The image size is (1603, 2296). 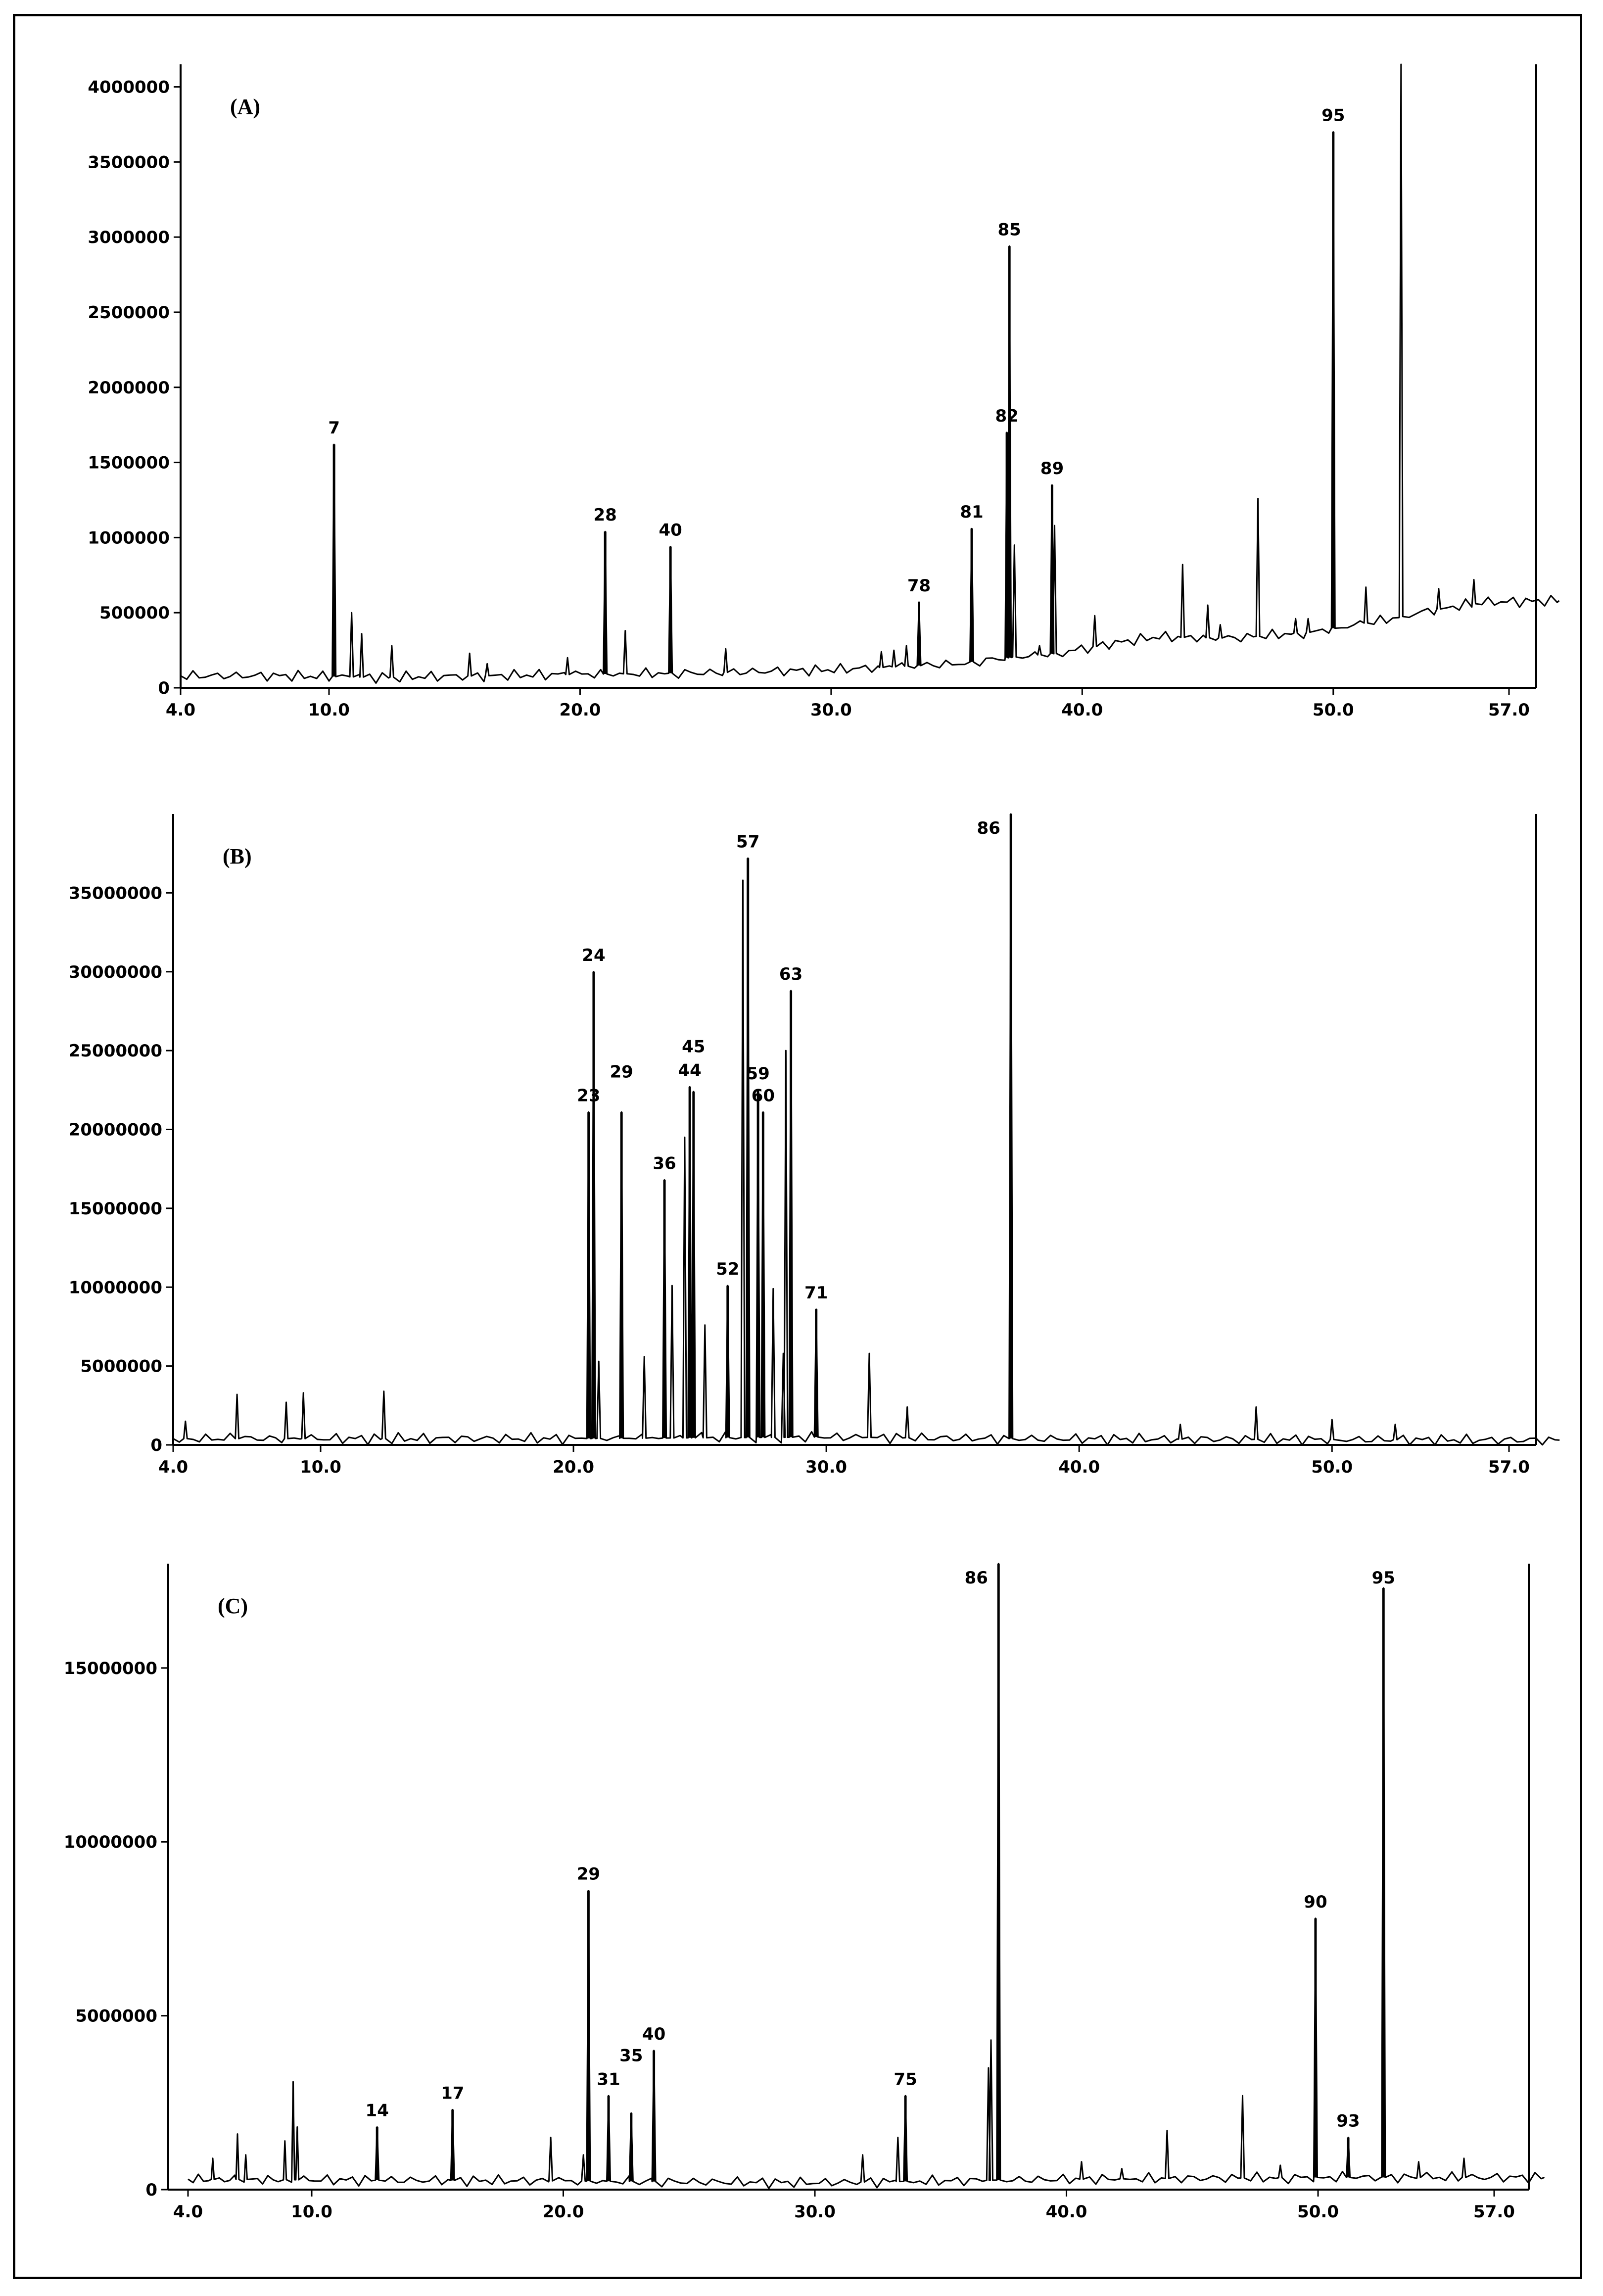 I want to click on panel-label: (C), so click(x=233, y=1606).